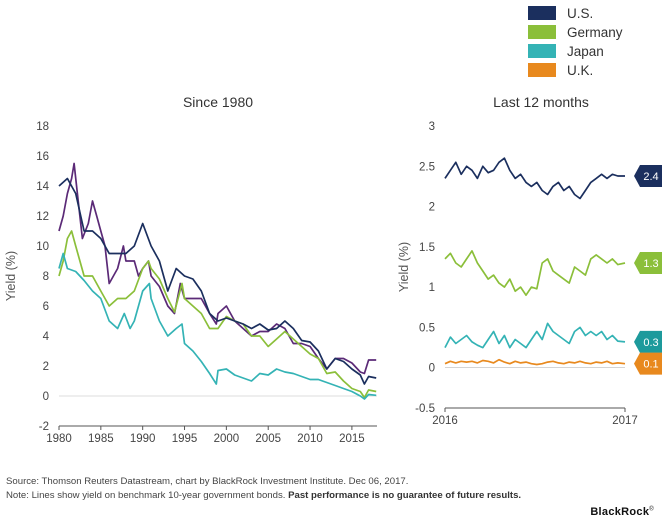  What do you see at coordinates (651, 509) in the screenshot?
I see `trademark-mark: ®` at bounding box center [651, 509].